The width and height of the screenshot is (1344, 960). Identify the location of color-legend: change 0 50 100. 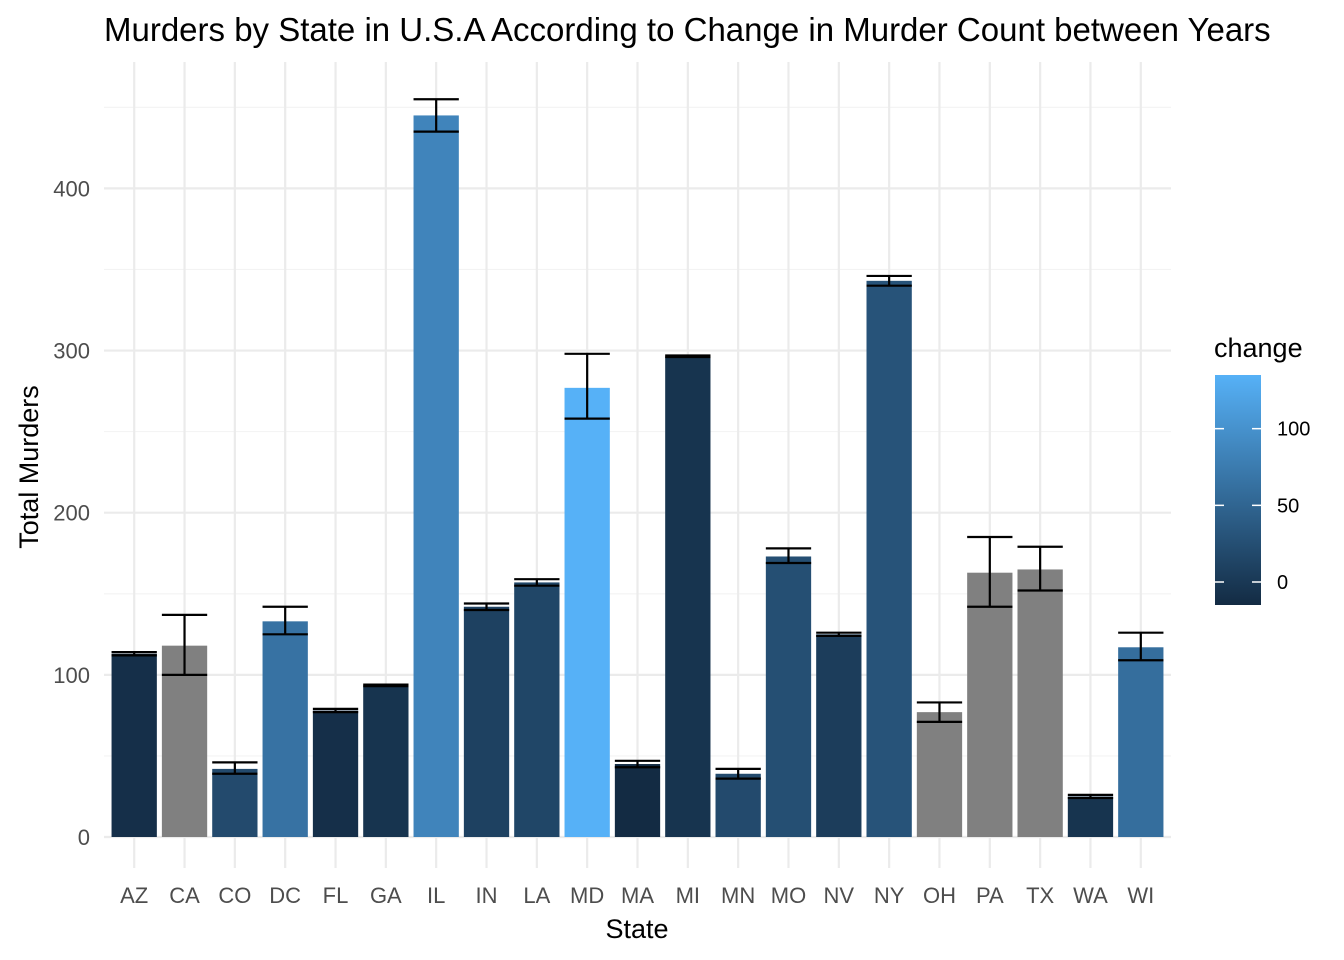
(1262, 469).